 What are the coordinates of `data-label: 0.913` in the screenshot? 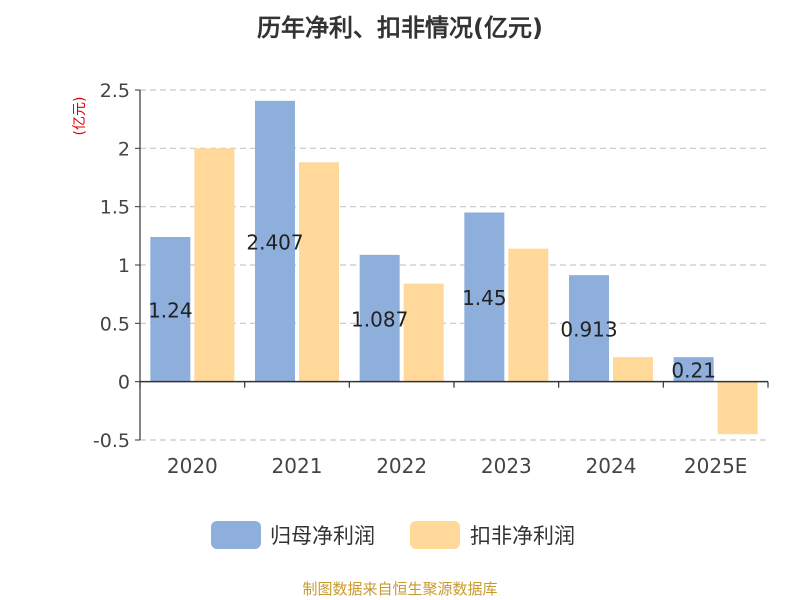 It's located at (588, 329).